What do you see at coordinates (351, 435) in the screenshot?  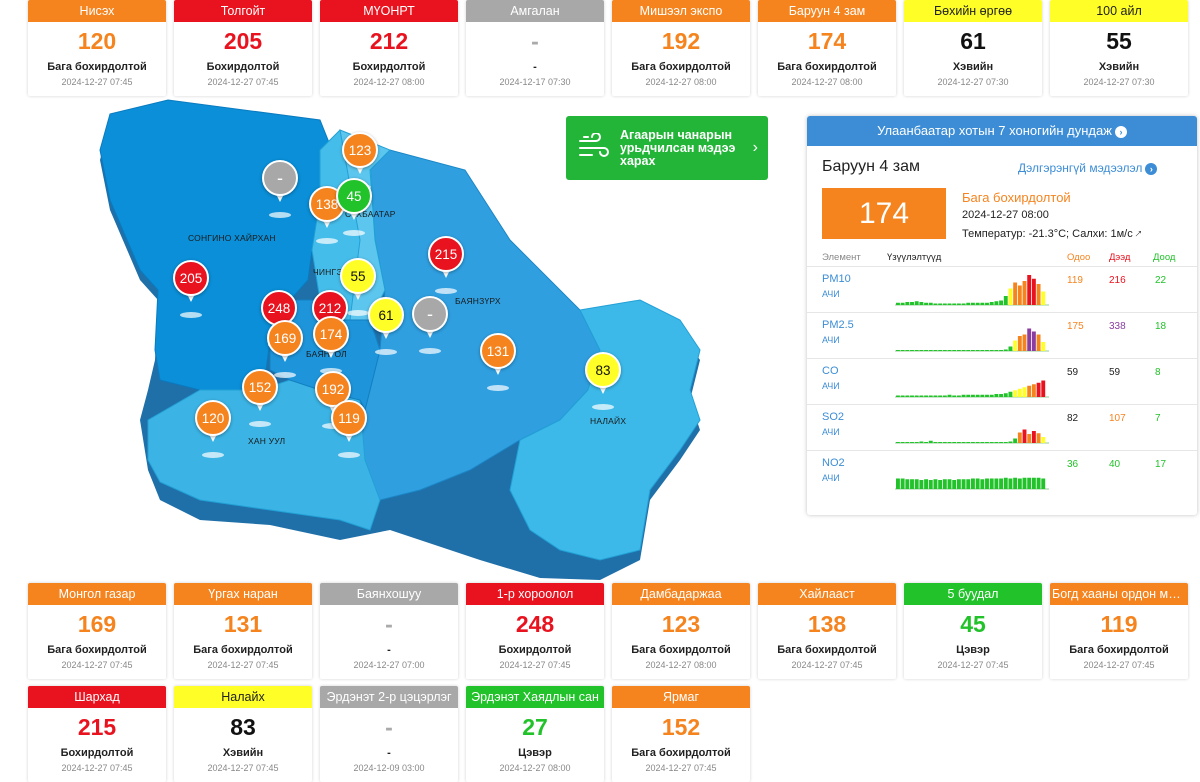 I see `map-marker: 119` at bounding box center [351, 435].